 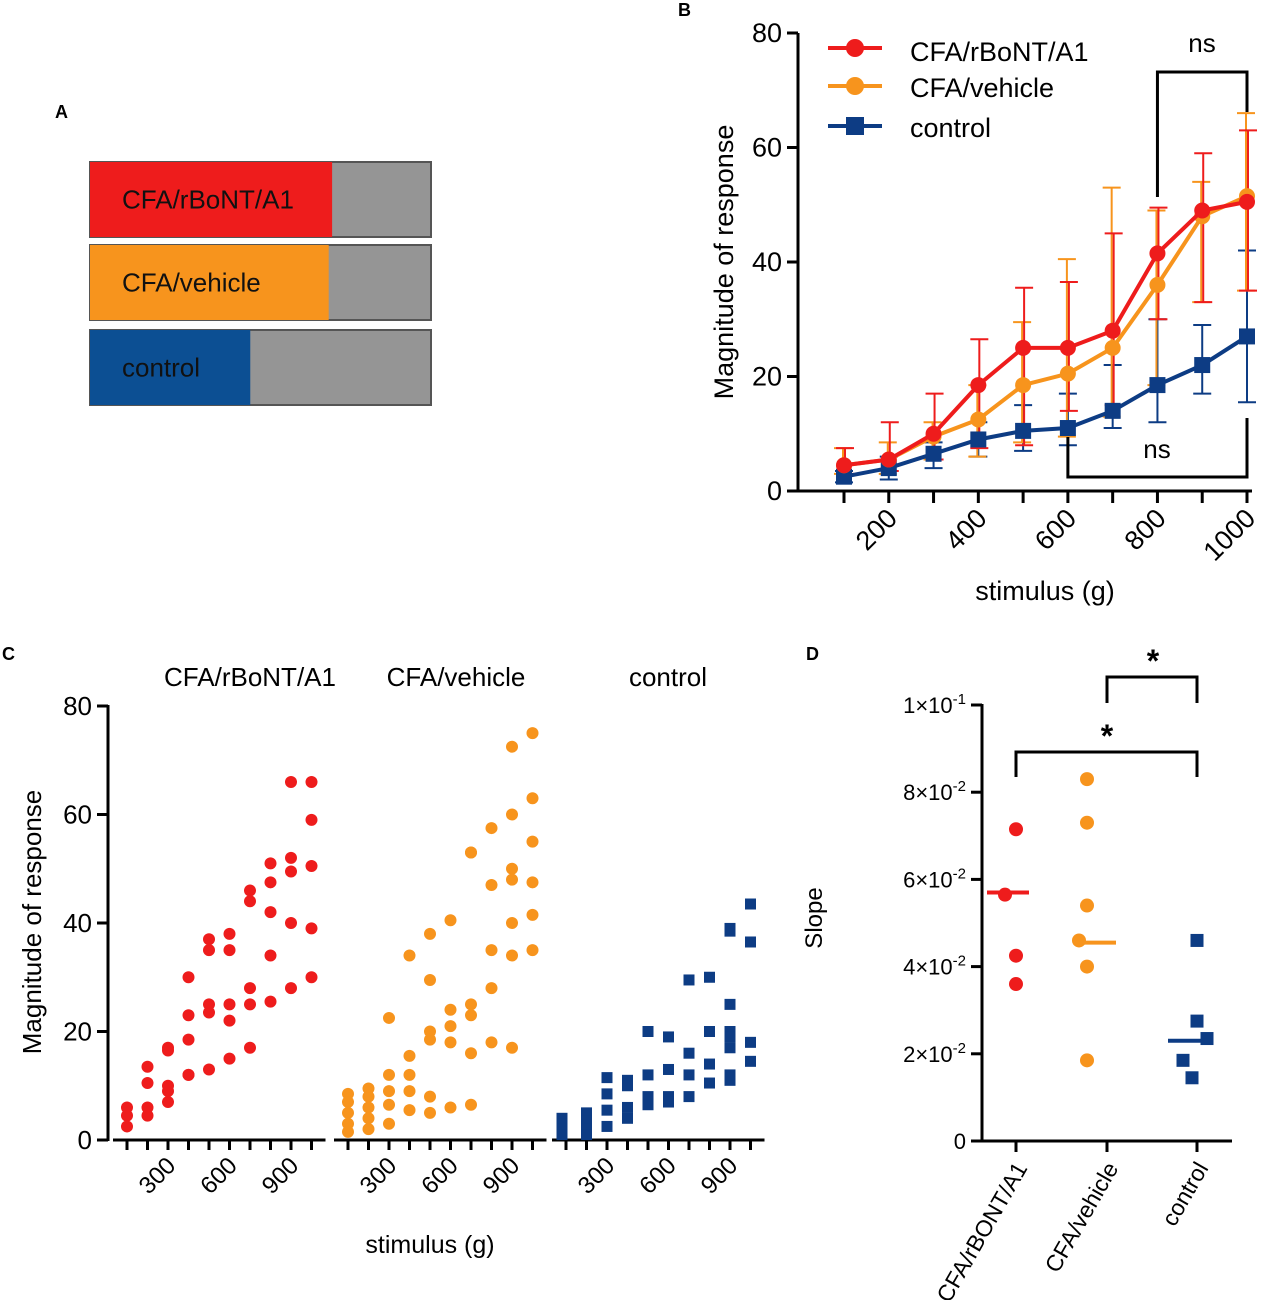 I want to click on significance-bracket-bottom, so click(x=1157, y=448).